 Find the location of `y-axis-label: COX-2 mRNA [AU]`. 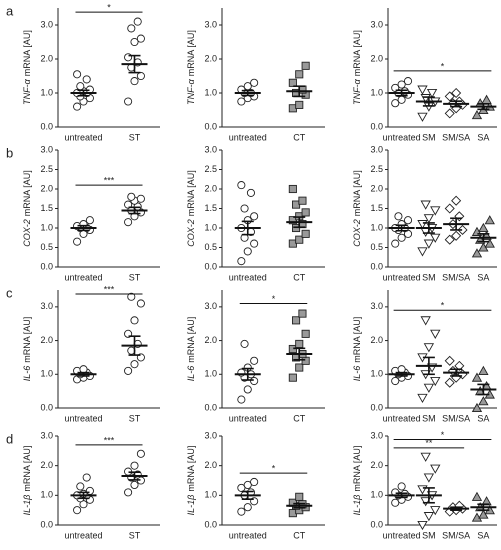

y-axis-label: COX-2 mRNA [AU] is located at coordinates (27, 208).